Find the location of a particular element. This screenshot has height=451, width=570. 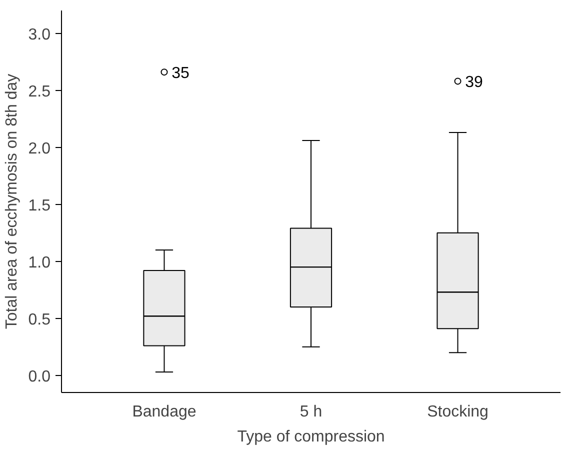

y-tick-label: 0.5 is located at coordinates (39, 319).